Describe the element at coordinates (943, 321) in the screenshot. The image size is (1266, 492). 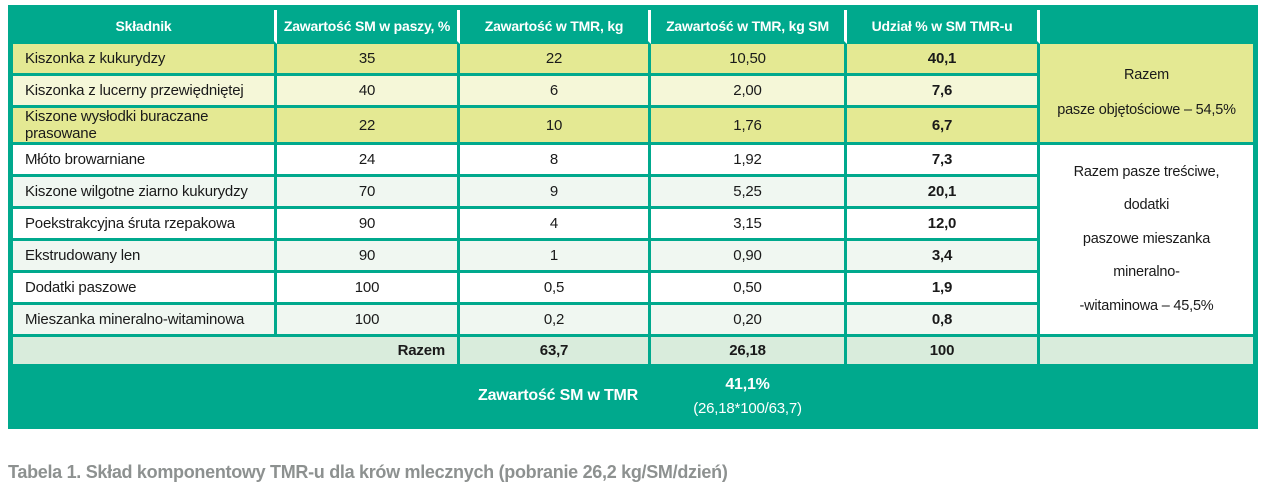
I see `pct-sm-tmr: 0,8` at that location.